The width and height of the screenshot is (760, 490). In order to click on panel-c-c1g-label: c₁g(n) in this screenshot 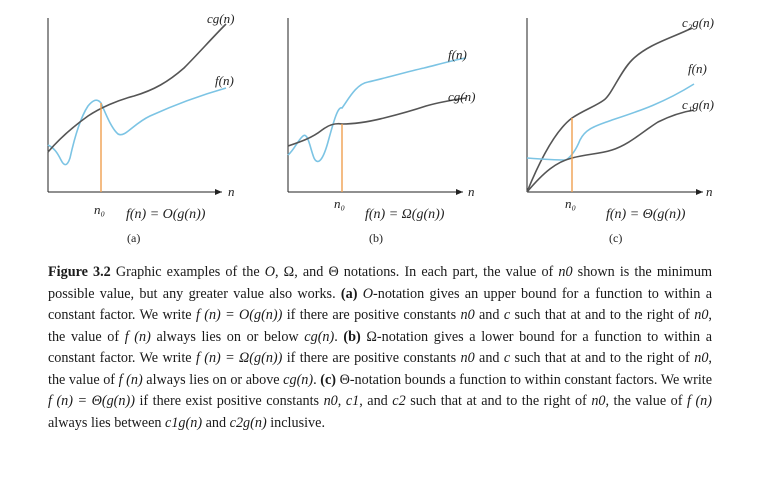, I will do `click(698, 104)`.